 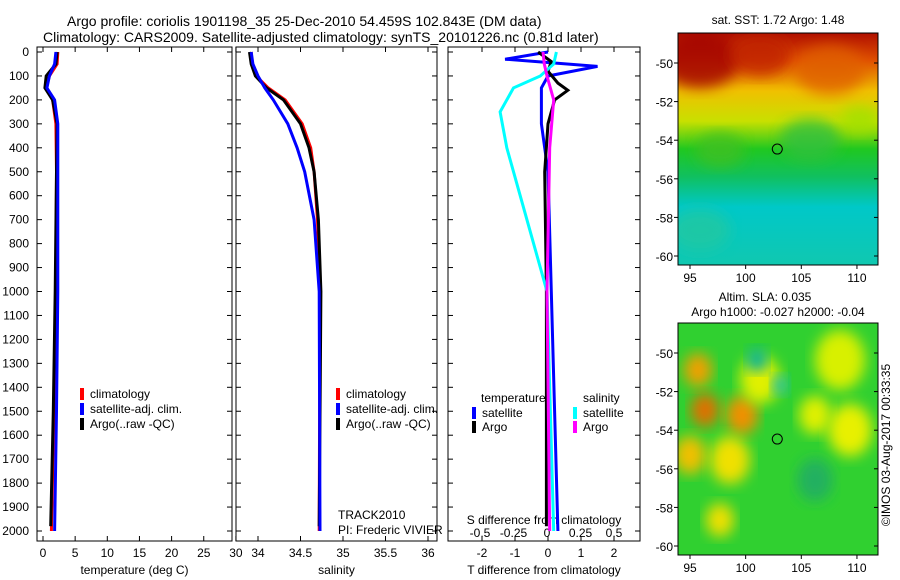 I want to click on y-tick-label: 700, so click(x=19, y=220).